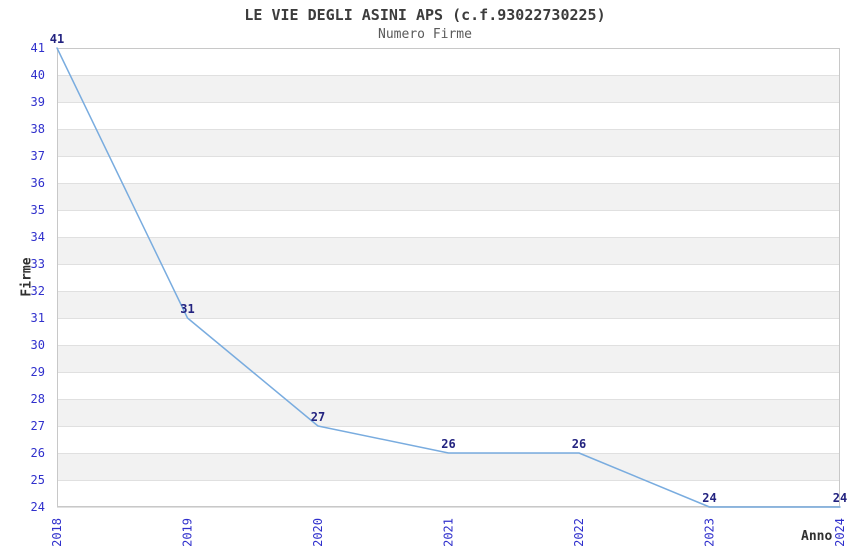  I want to click on x-tick-label: 2021, so click(449, 532).